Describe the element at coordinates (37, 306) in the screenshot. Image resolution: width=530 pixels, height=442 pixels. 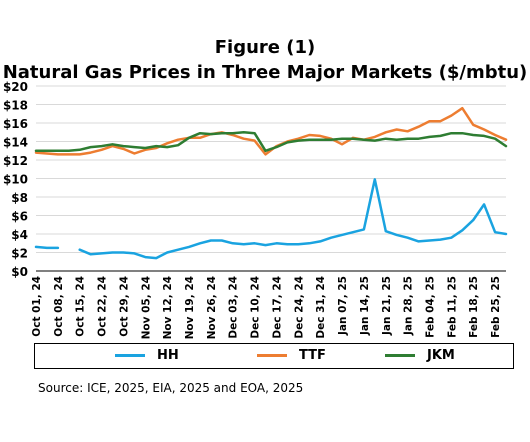
I see `x-tick-label: Oct 01, 24` at that location.